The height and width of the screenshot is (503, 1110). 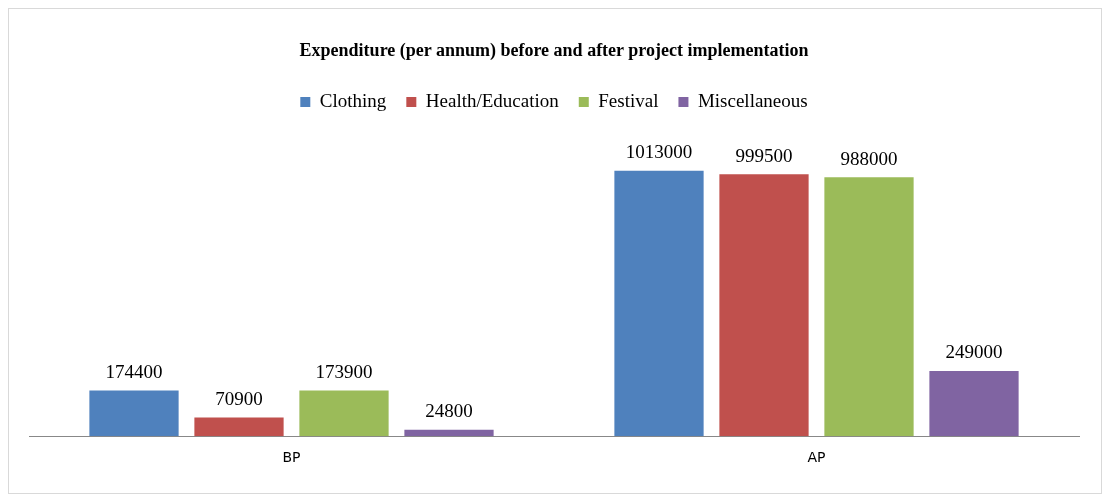 What do you see at coordinates (816, 457) in the screenshot?
I see `x-tick-label: AP` at bounding box center [816, 457].